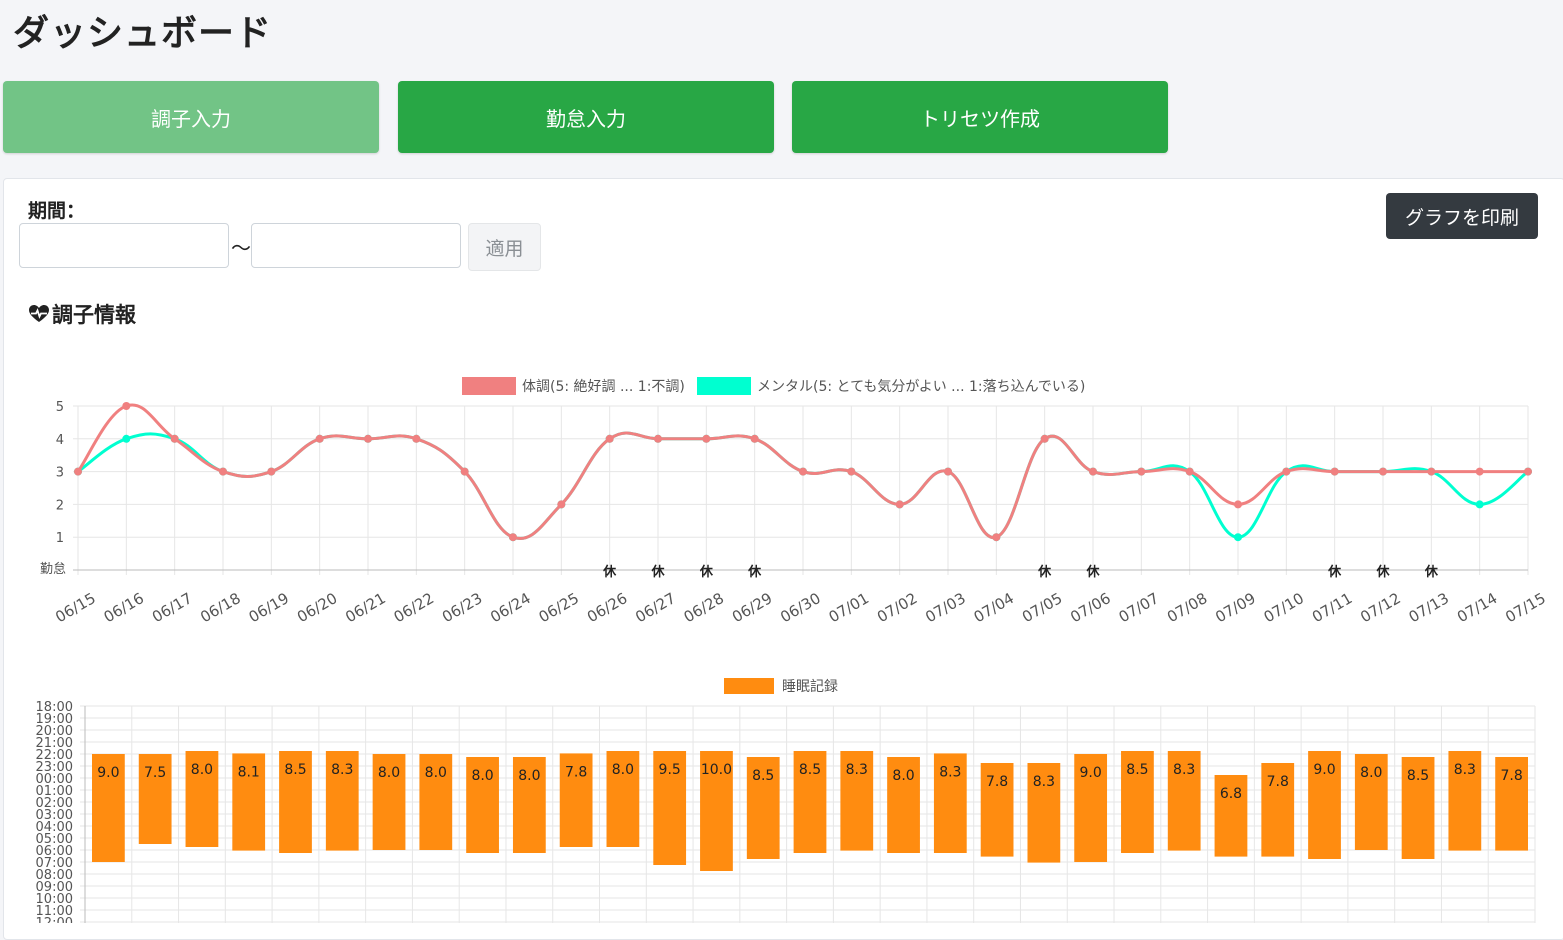 The image size is (1563, 940). I want to click on x-tick-label: 06/23, so click(462, 607).